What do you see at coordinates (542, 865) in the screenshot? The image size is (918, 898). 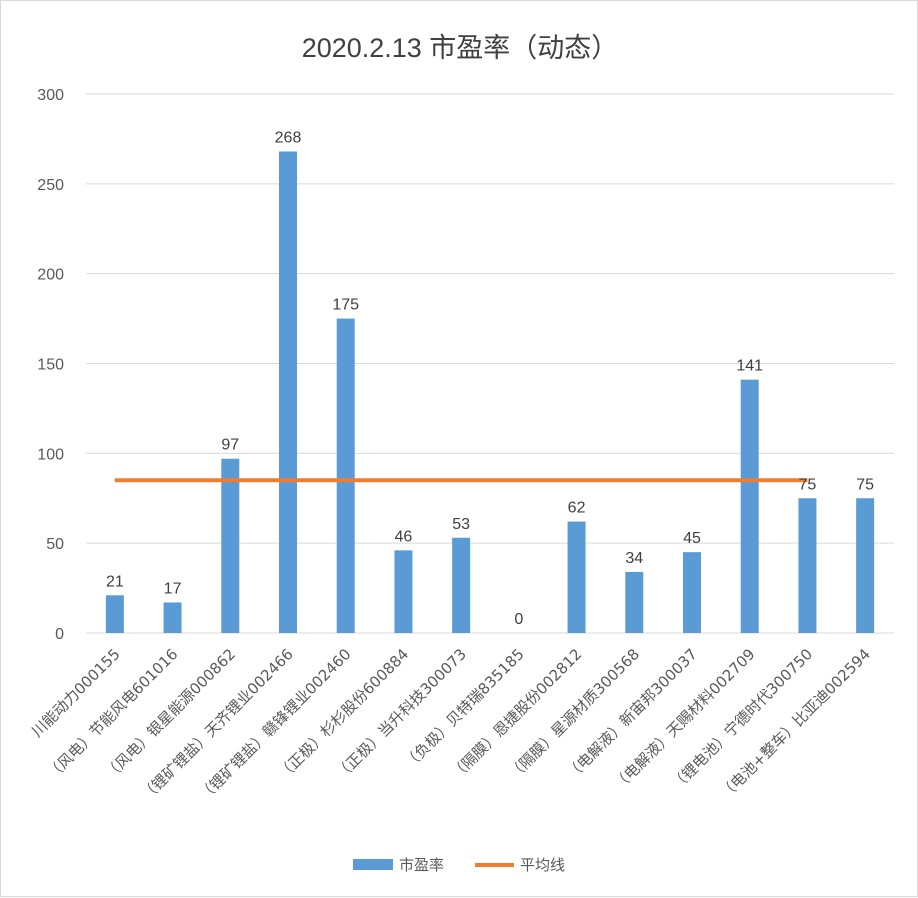 I see `legend-label-average-line: 平均线` at bounding box center [542, 865].